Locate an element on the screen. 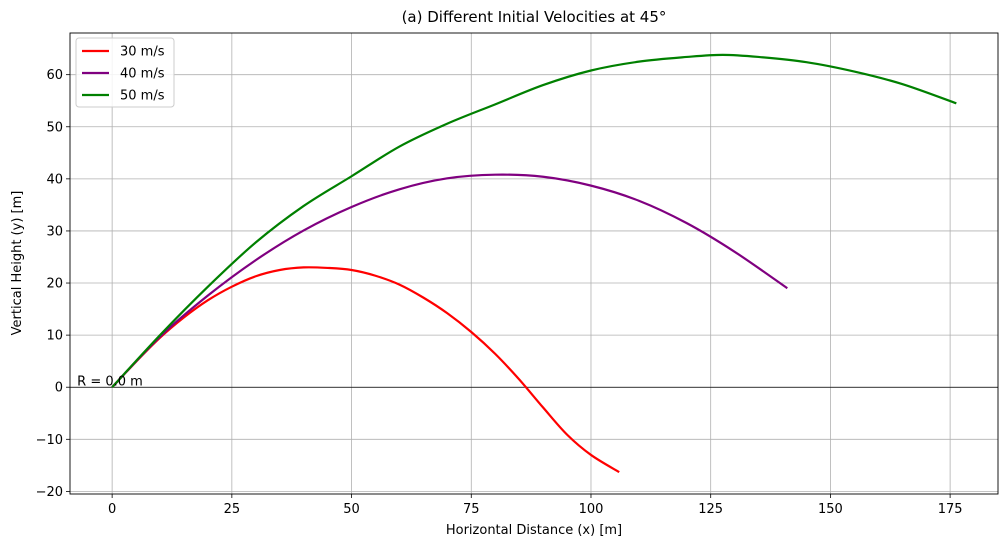  legend-label-1: 40 m/s is located at coordinates (142, 74).